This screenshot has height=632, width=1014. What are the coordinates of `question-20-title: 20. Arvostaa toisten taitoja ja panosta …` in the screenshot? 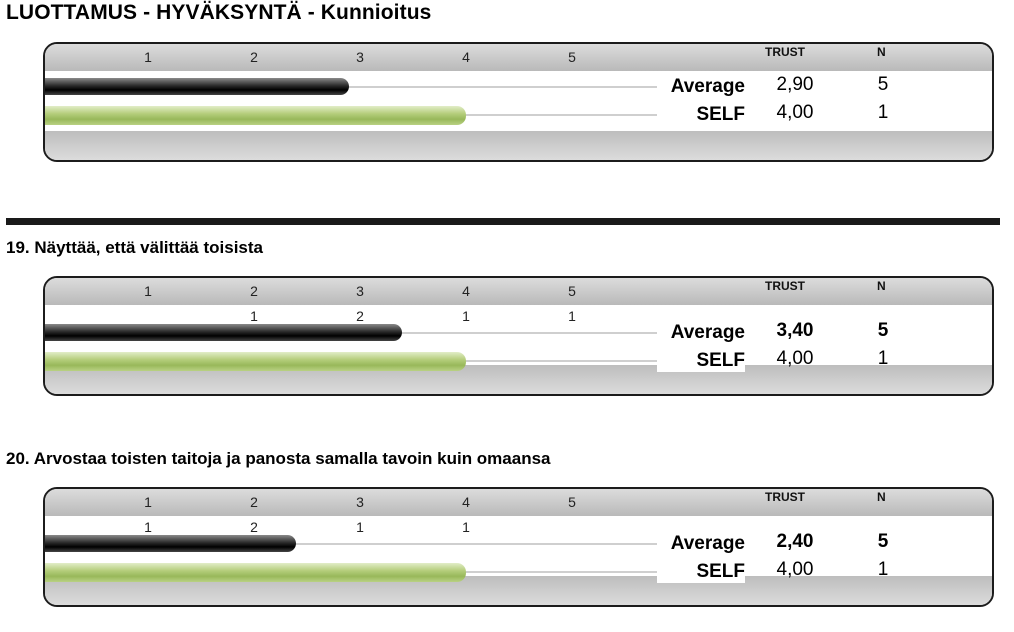 It's located at (278, 458).